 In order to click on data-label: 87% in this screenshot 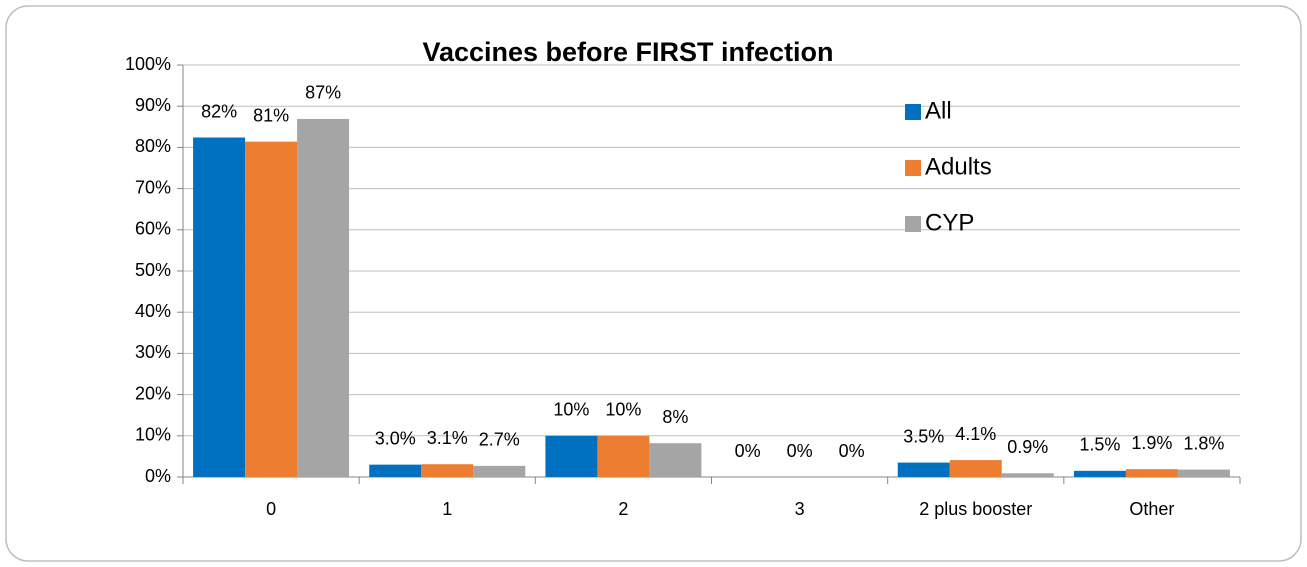, I will do `click(323, 93)`.